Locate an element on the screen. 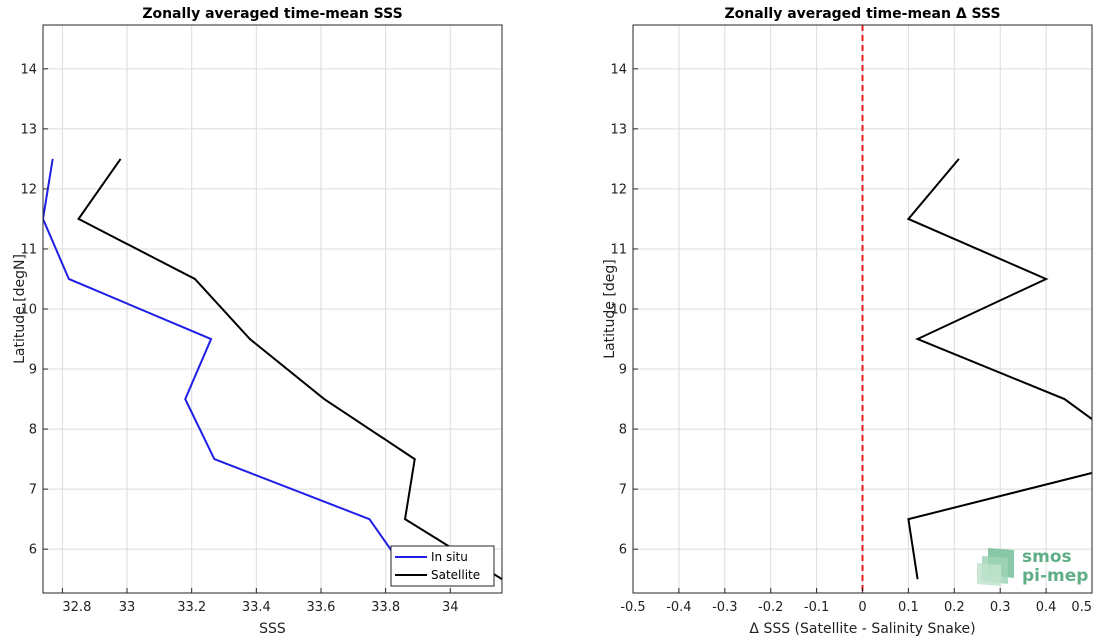 This screenshot has height=637, width=1106. sss-x-tick-label: 32.8 is located at coordinates (76, 607).